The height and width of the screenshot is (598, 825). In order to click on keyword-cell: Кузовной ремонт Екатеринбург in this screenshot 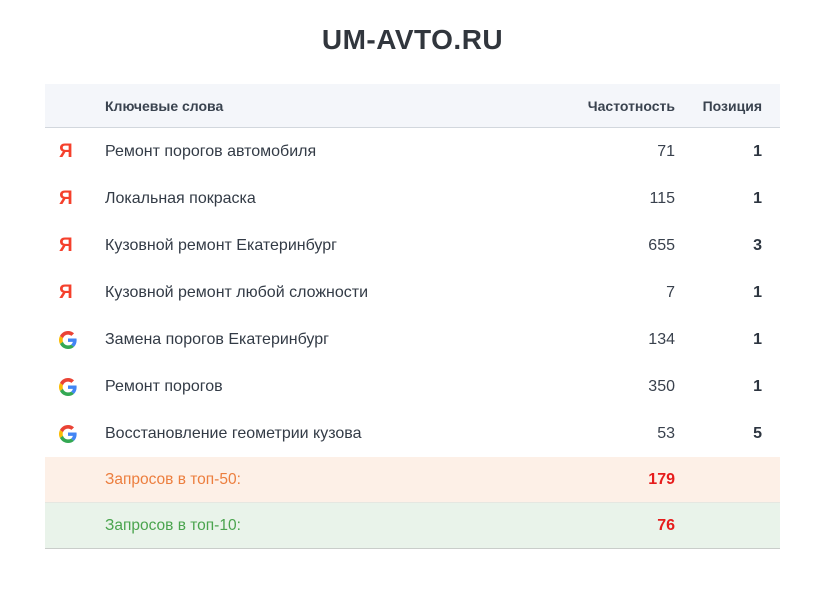, I will do `click(221, 245)`.